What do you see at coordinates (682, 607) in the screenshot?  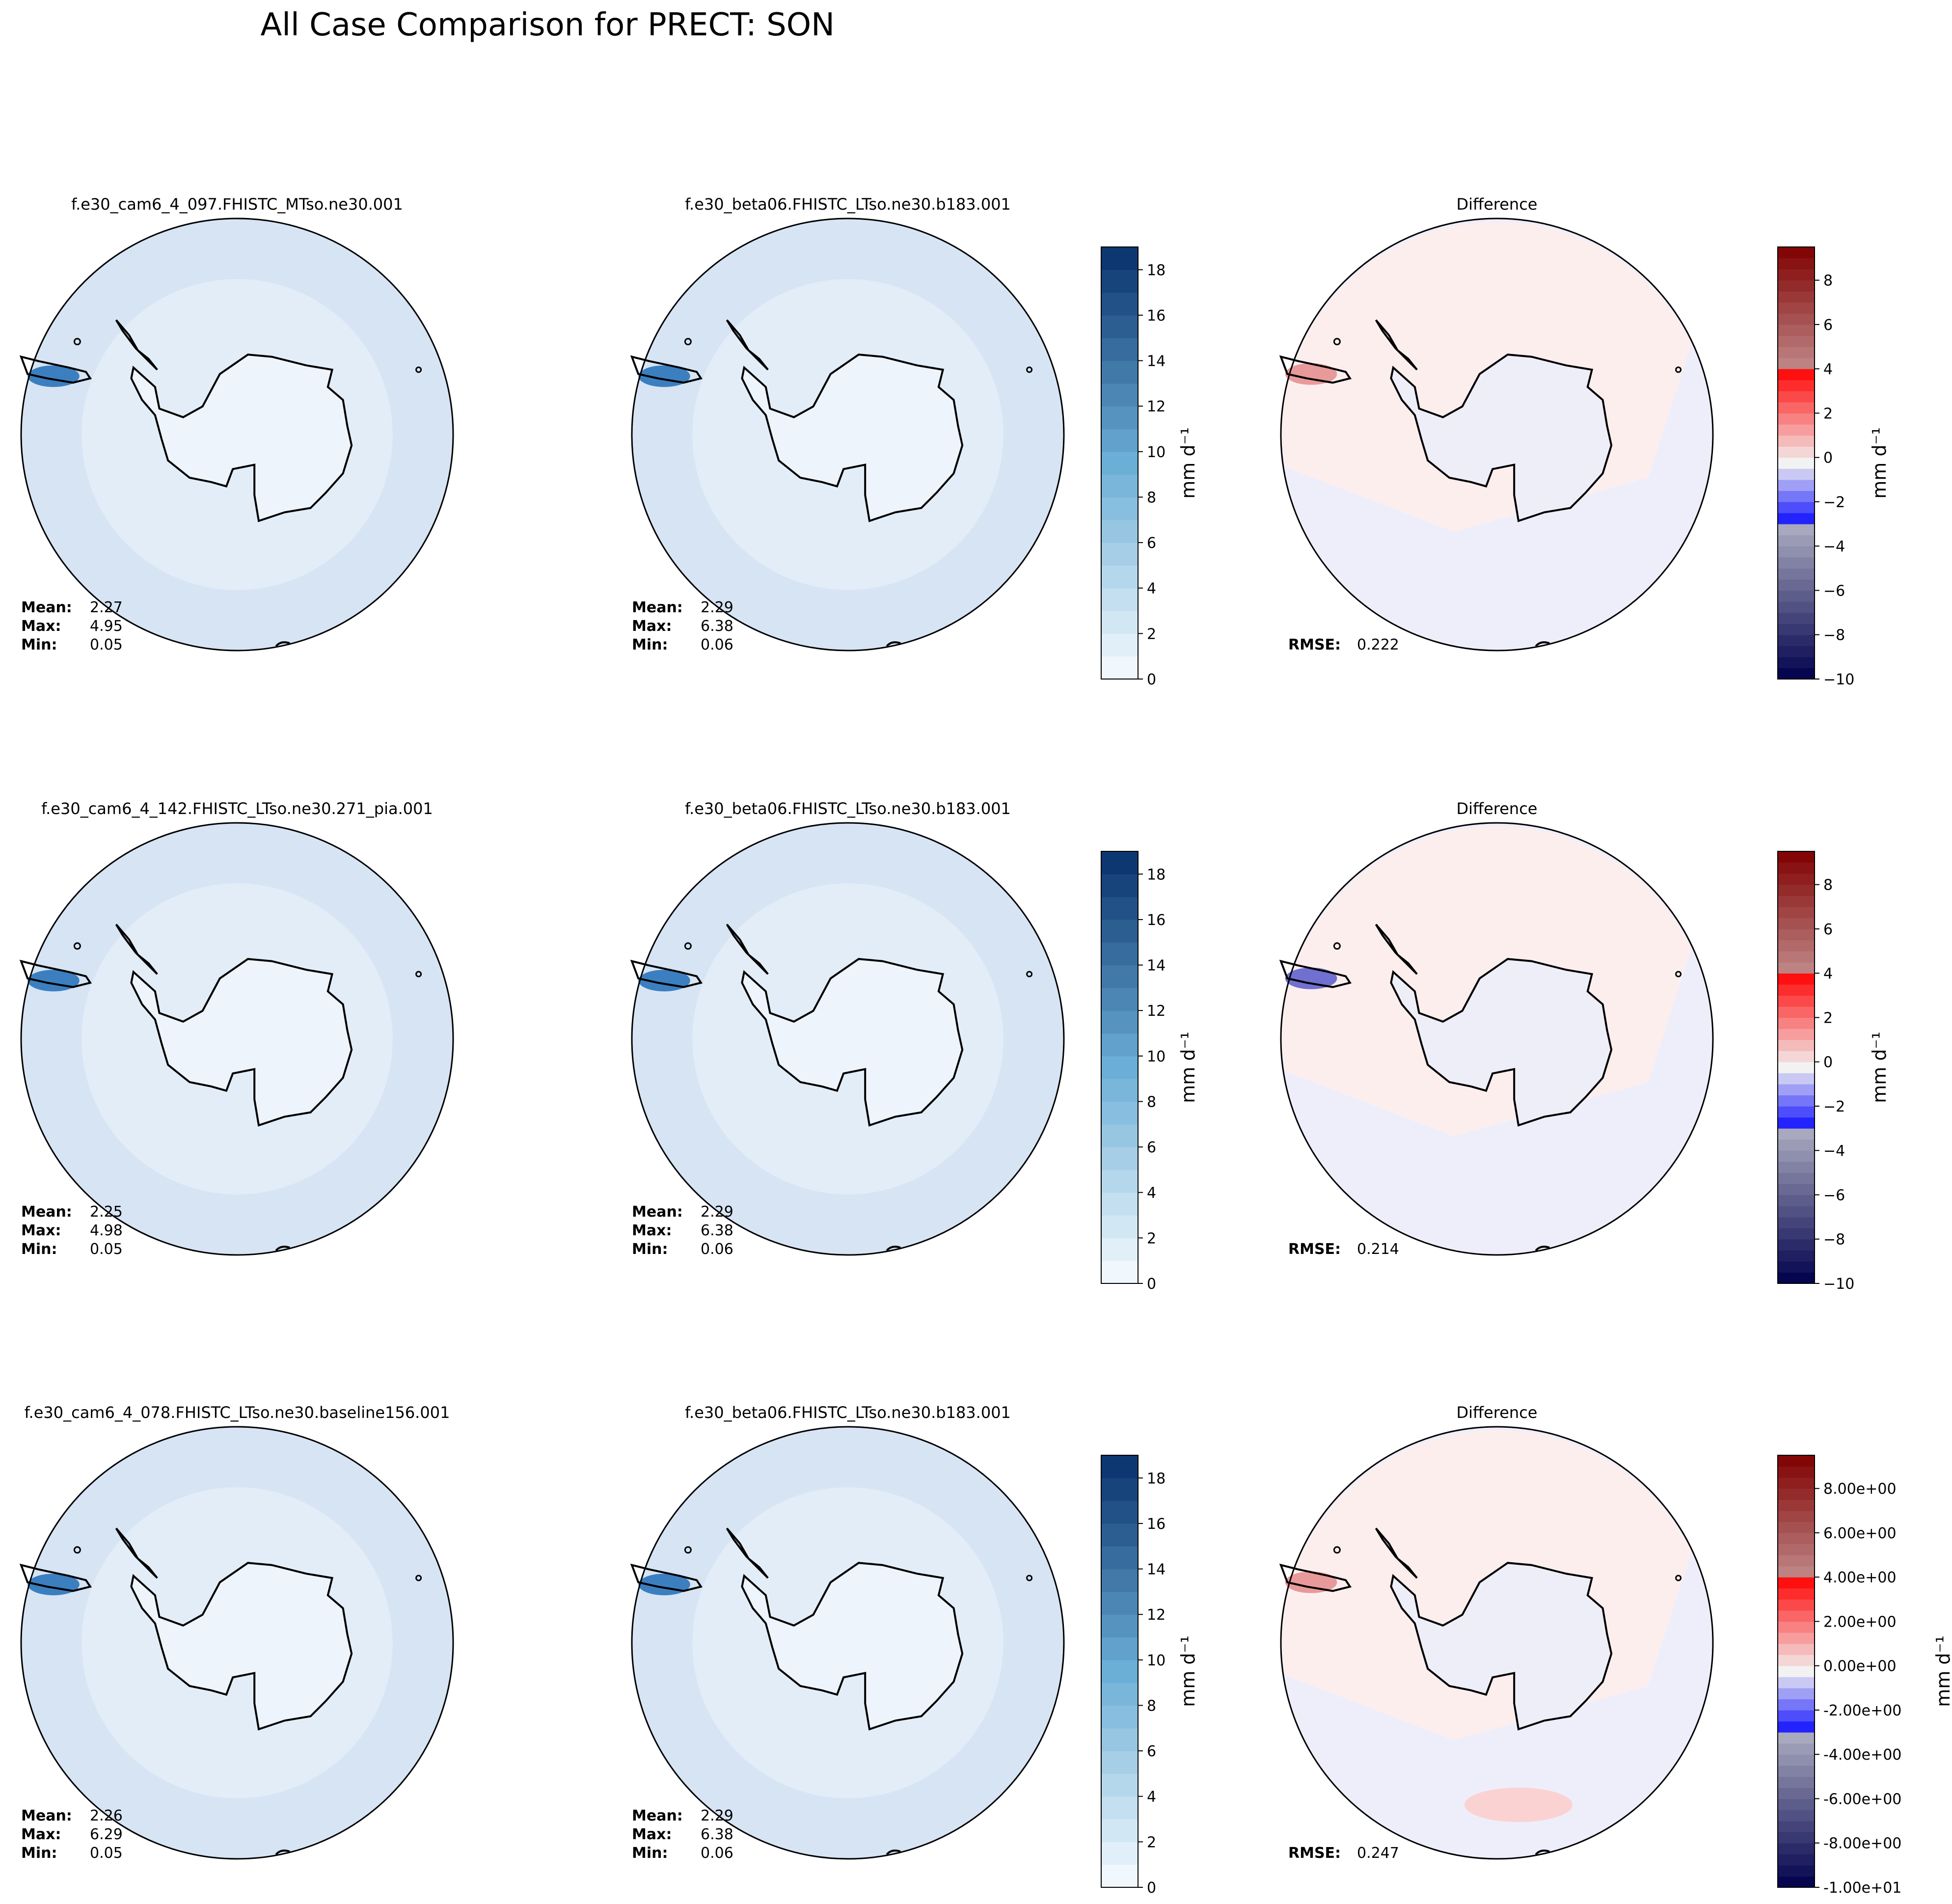 I see `stat-line: Mean: 2.29` at bounding box center [682, 607].